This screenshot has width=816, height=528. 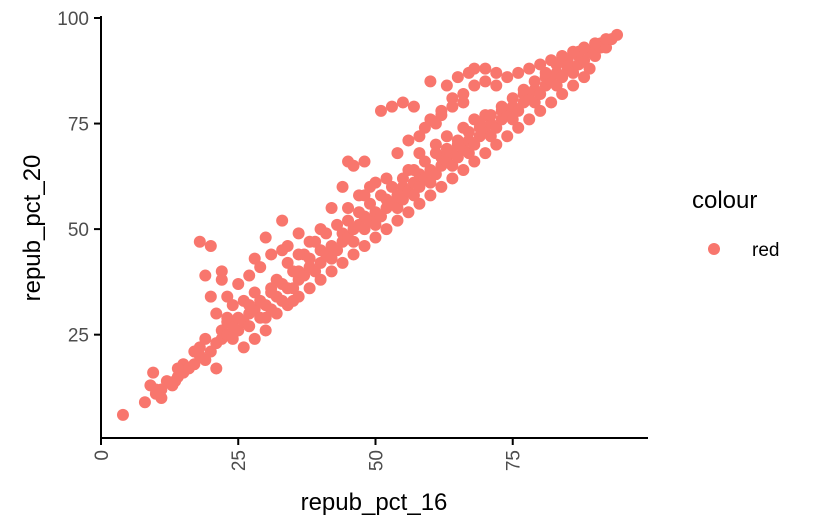 What do you see at coordinates (735, 224) in the screenshot?
I see `legend: colour red` at bounding box center [735, 224].